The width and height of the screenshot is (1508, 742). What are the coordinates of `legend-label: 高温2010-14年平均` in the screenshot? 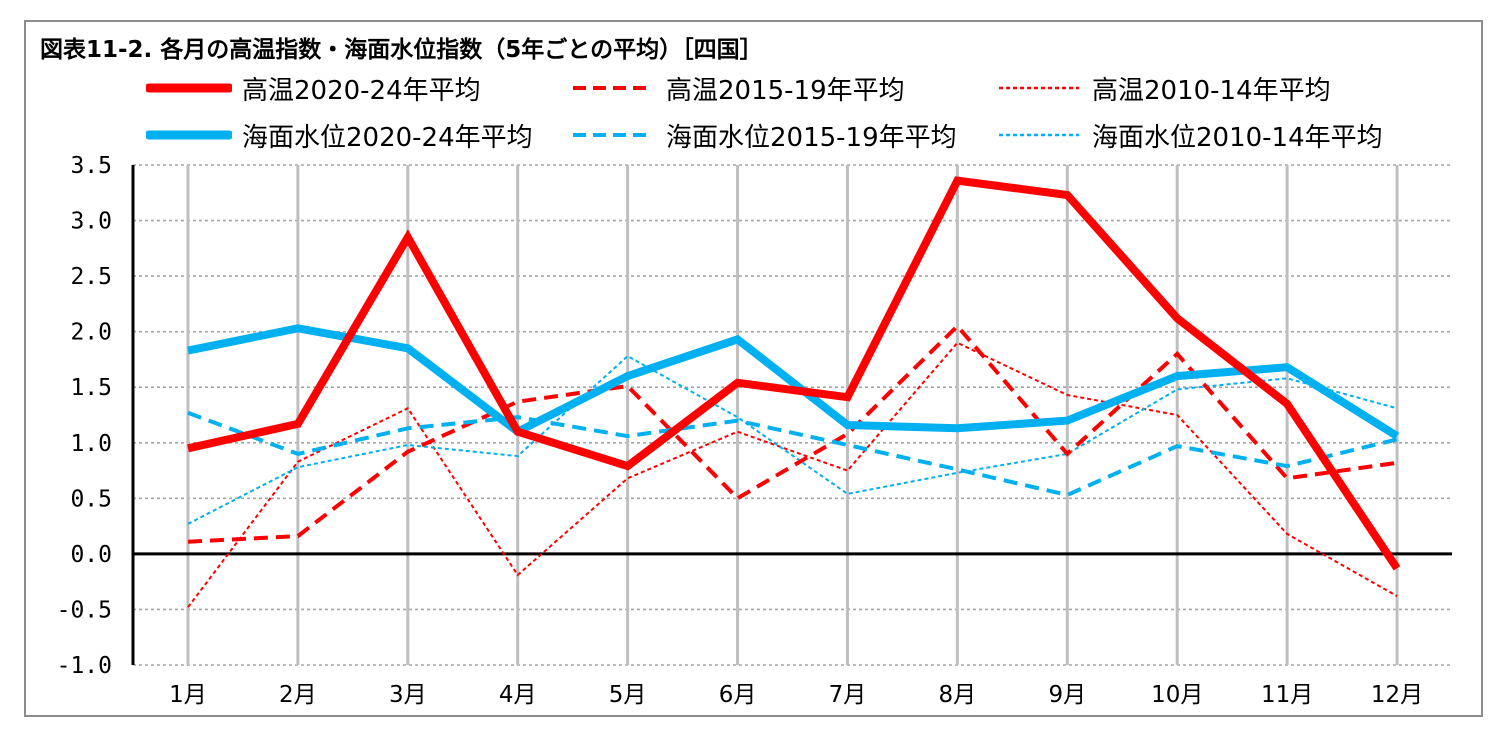 It's located at (1211, 90).